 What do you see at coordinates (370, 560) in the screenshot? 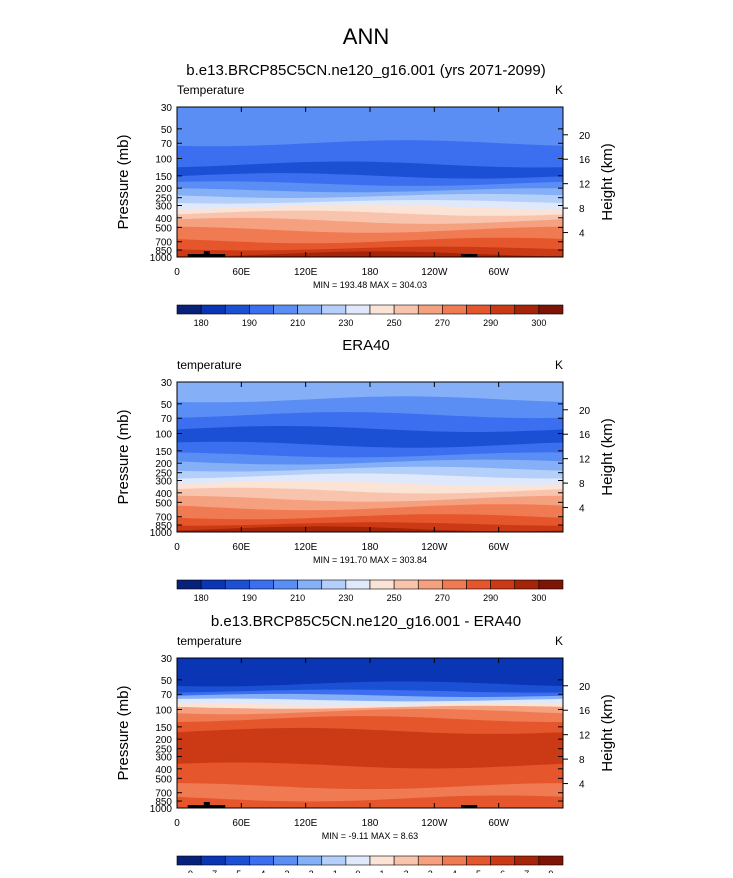
I see `min-max-text: MIN = 191.70 MAX = 303.84` at bounding box center [370, 560].